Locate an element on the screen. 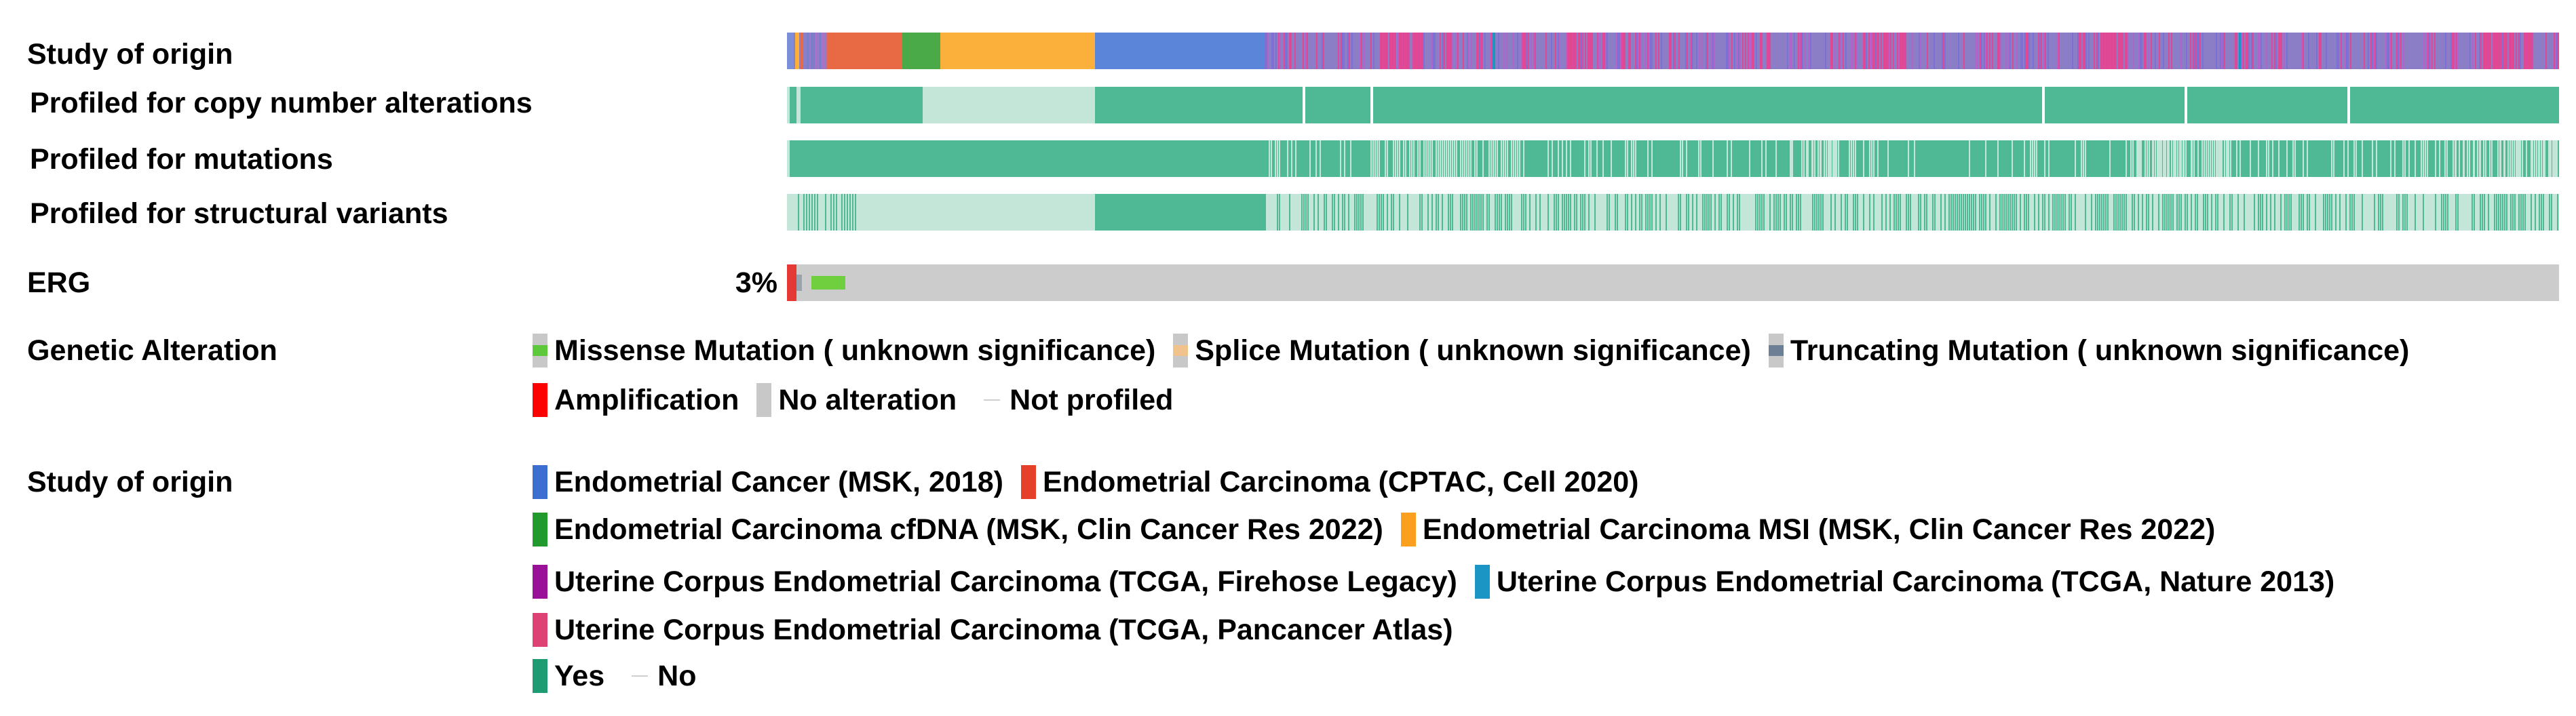  erg-amplification is located at coordinates (791, 282).